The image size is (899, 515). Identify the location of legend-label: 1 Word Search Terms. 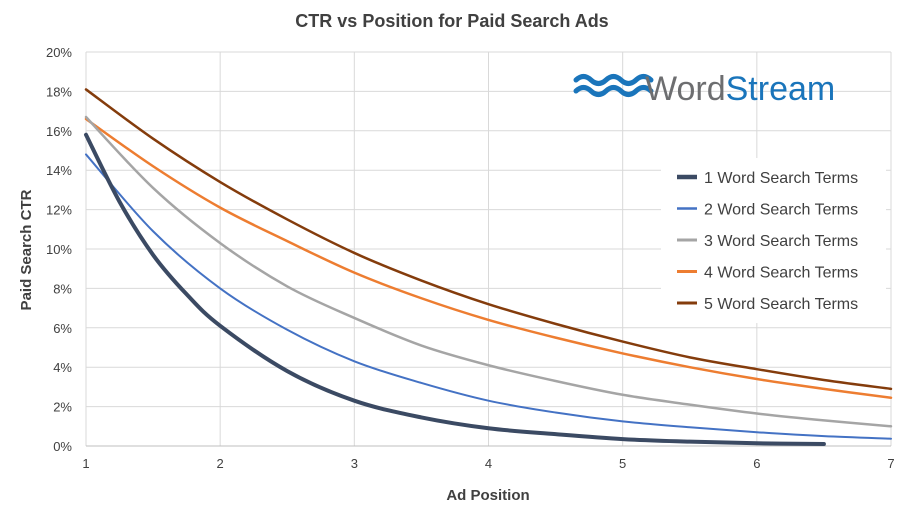
(781, 178).